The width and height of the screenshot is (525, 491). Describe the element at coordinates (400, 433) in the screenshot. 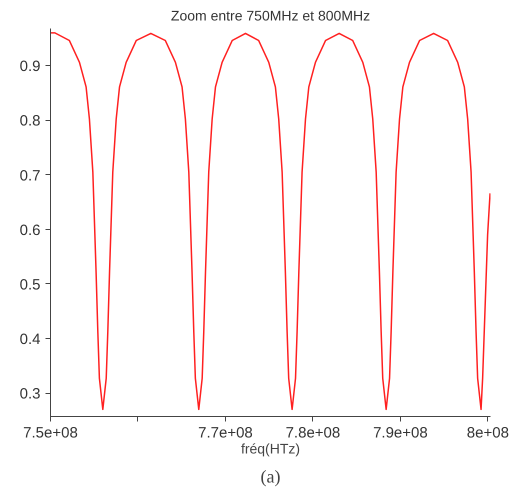

I see `x-tick-label: 7.9e+08` at that location.